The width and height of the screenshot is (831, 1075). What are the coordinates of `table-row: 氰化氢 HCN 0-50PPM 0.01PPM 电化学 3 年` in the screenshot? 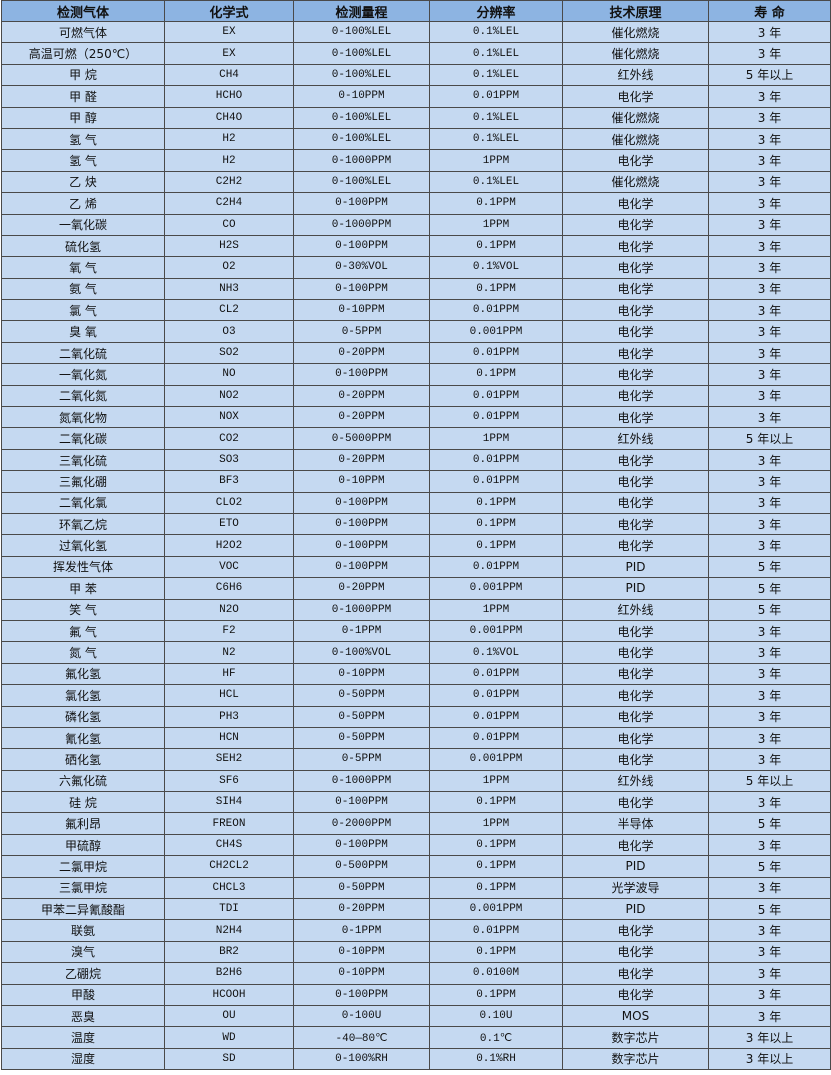 It's located at (416, 738).